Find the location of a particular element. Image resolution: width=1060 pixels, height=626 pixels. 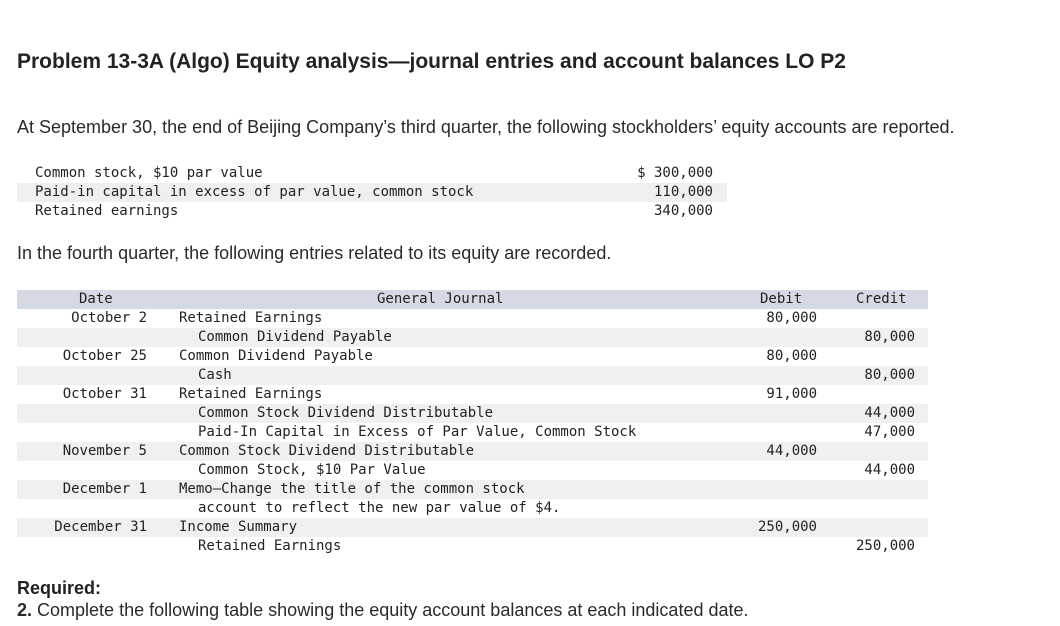

entry-credit: 47,000 is located at coordinates (889, 432).